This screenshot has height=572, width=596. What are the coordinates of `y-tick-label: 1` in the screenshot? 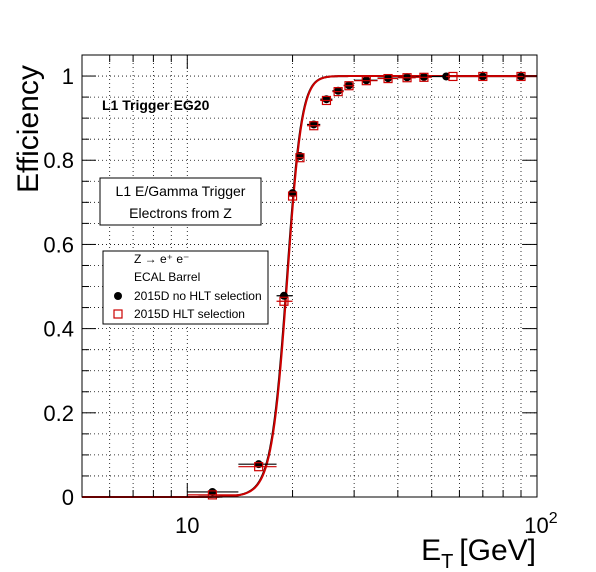 It's located at (68, 76).